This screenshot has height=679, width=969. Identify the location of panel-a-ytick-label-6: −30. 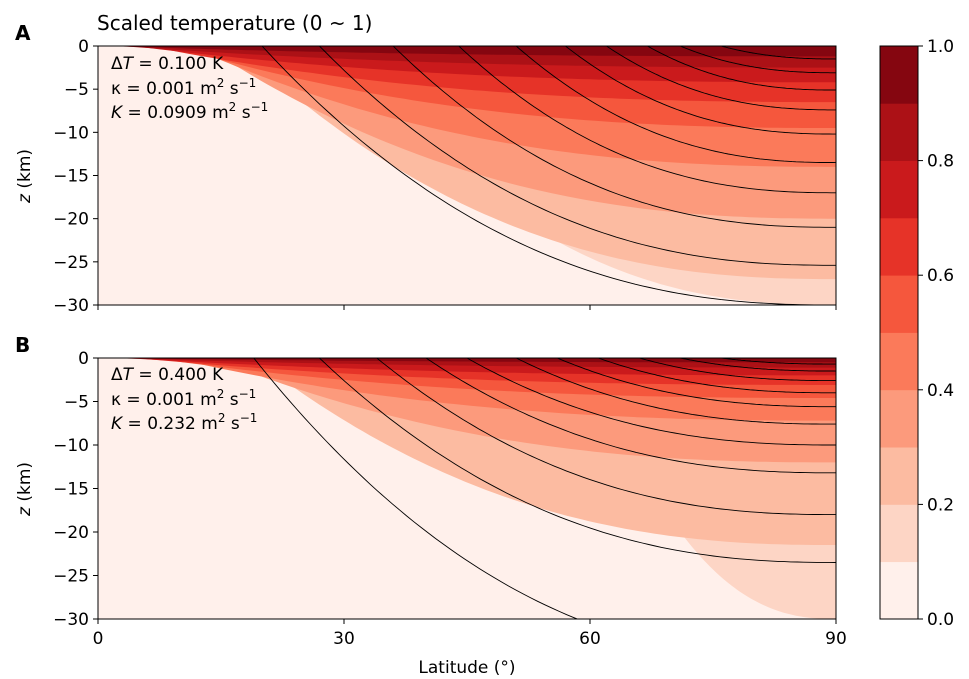
(71, 306).